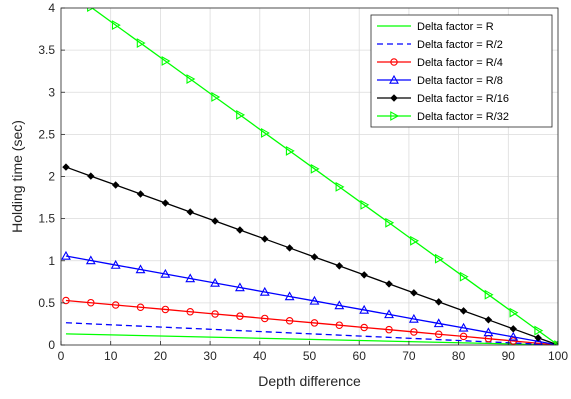  What do you see at coordinates (46, 134) in the screenshot?
I see `y-tick-label: 2.5` at bounding box center [46, 134].